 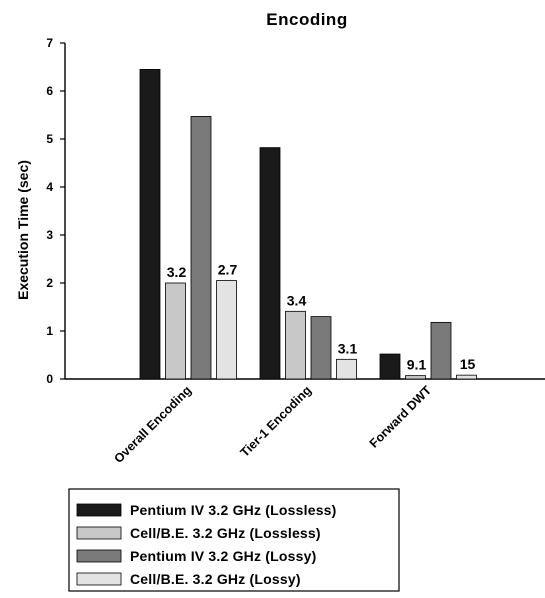 I want to click on data-label: 3.1, so click(x=348, y=348).